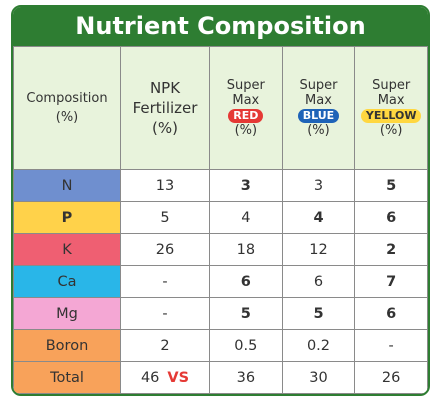  What do you see at coordinates (391, 186) in the screenshot?
I see `cell-n-yellow: 5` at bounding box center [391, 186].